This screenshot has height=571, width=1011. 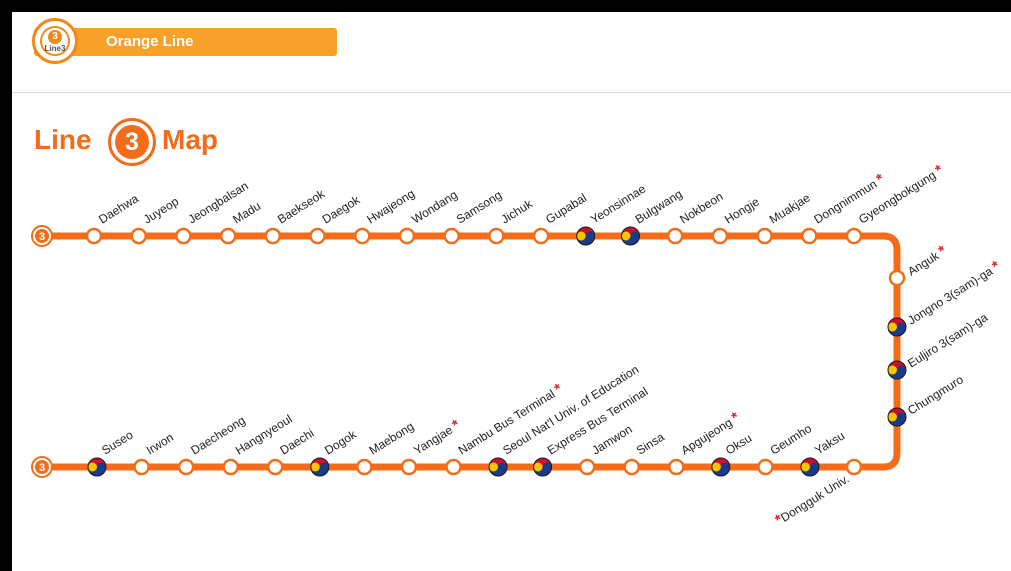 What do you see at coordinates (848, 198) in the screenshot?
I see `station-label: Dongnimmun*` at bounding box center [848, 198].